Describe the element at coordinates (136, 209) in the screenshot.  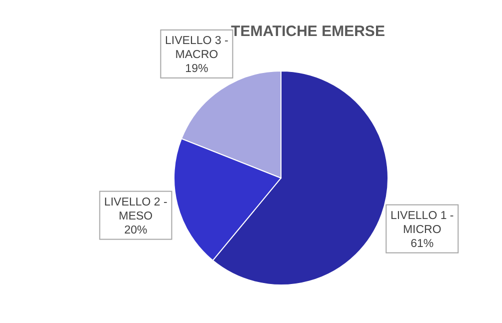
I see `slice-label: LIVELLO 2 - MESO` at that location.